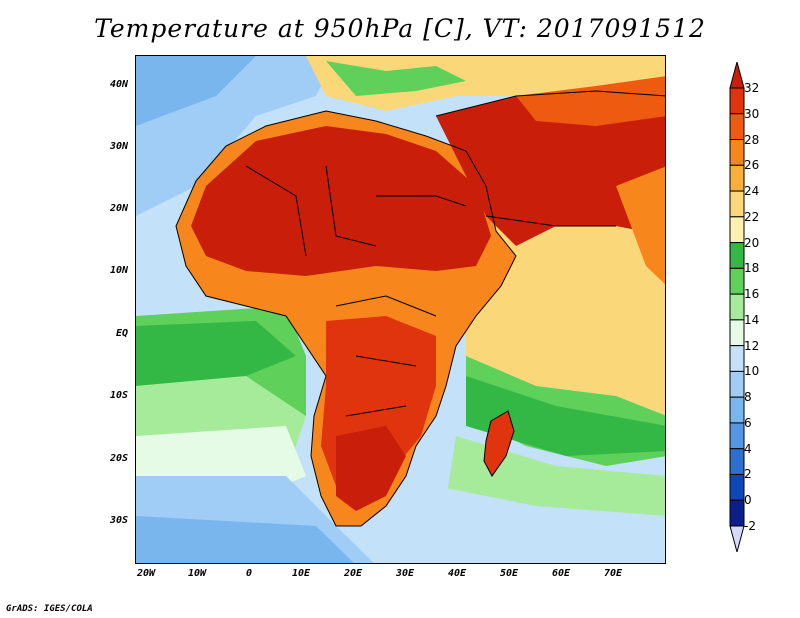 Image resolution: width=800 pixels, height=618 pixels. I want to click on x-tick-10e: 10E, so click(301, 573).